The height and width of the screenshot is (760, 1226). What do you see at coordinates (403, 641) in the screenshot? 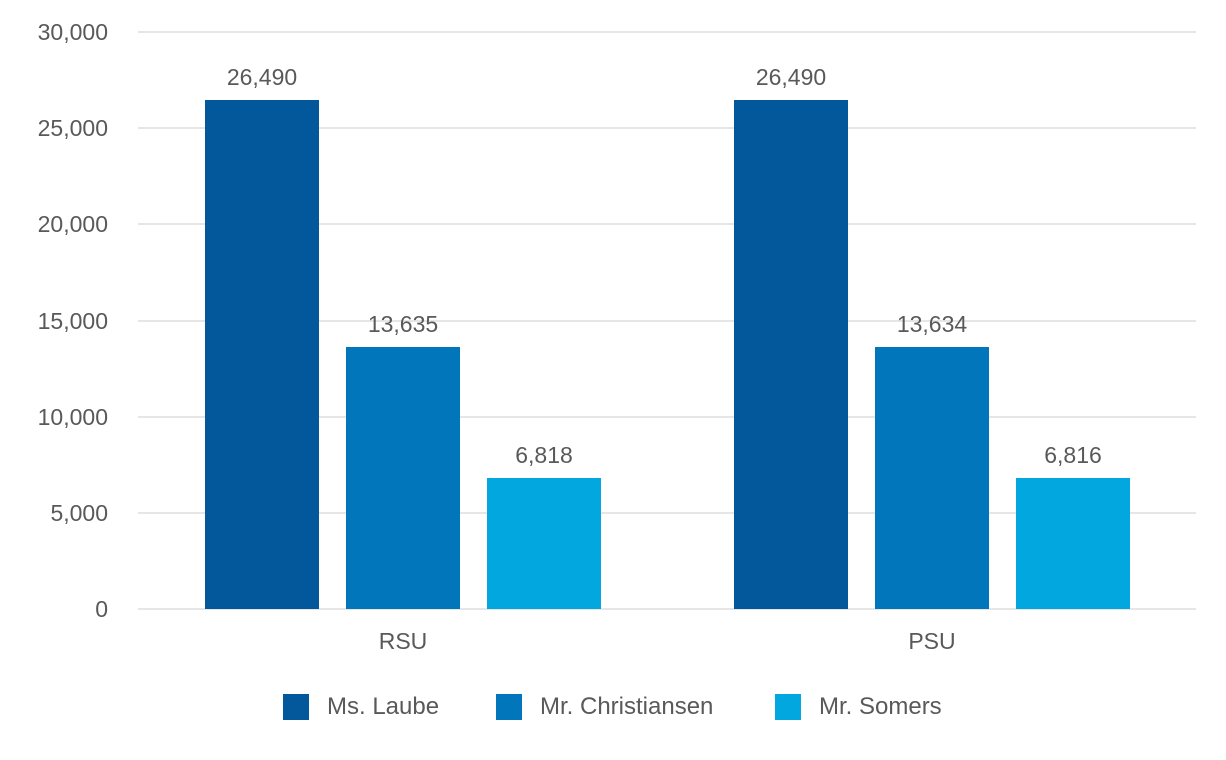
I see `x-category-label: RSU` at bounding box center [403, 641].